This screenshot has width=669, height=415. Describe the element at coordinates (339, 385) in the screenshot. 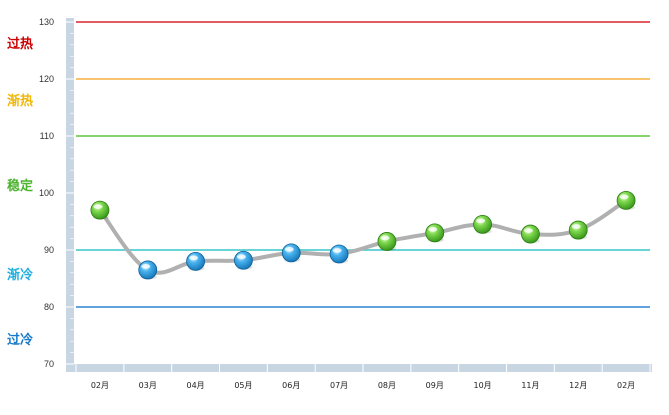

I see `x-tick-label: 07月` at that location.